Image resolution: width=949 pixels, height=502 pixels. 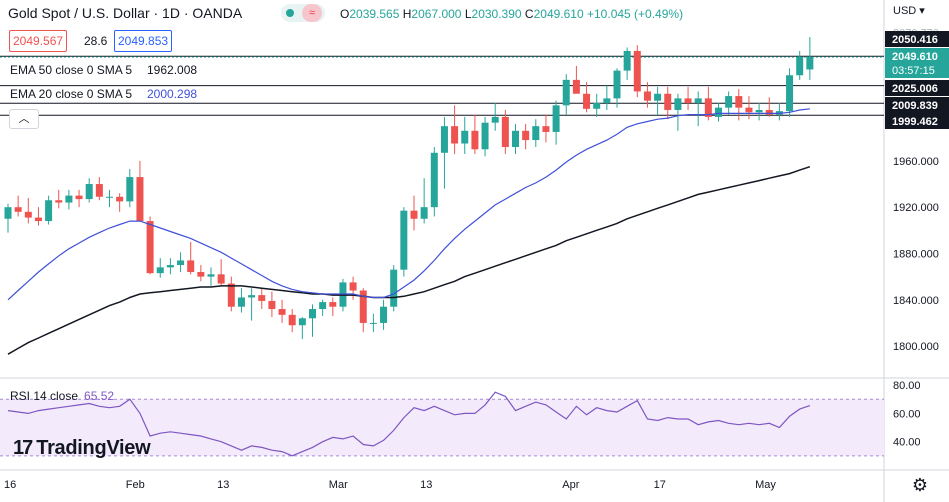 What do you see at coordinates (62, 396) in the screenshot?
I see `rsi-legend: RSI 14 close 65.52` at bounding box center [62, 396].